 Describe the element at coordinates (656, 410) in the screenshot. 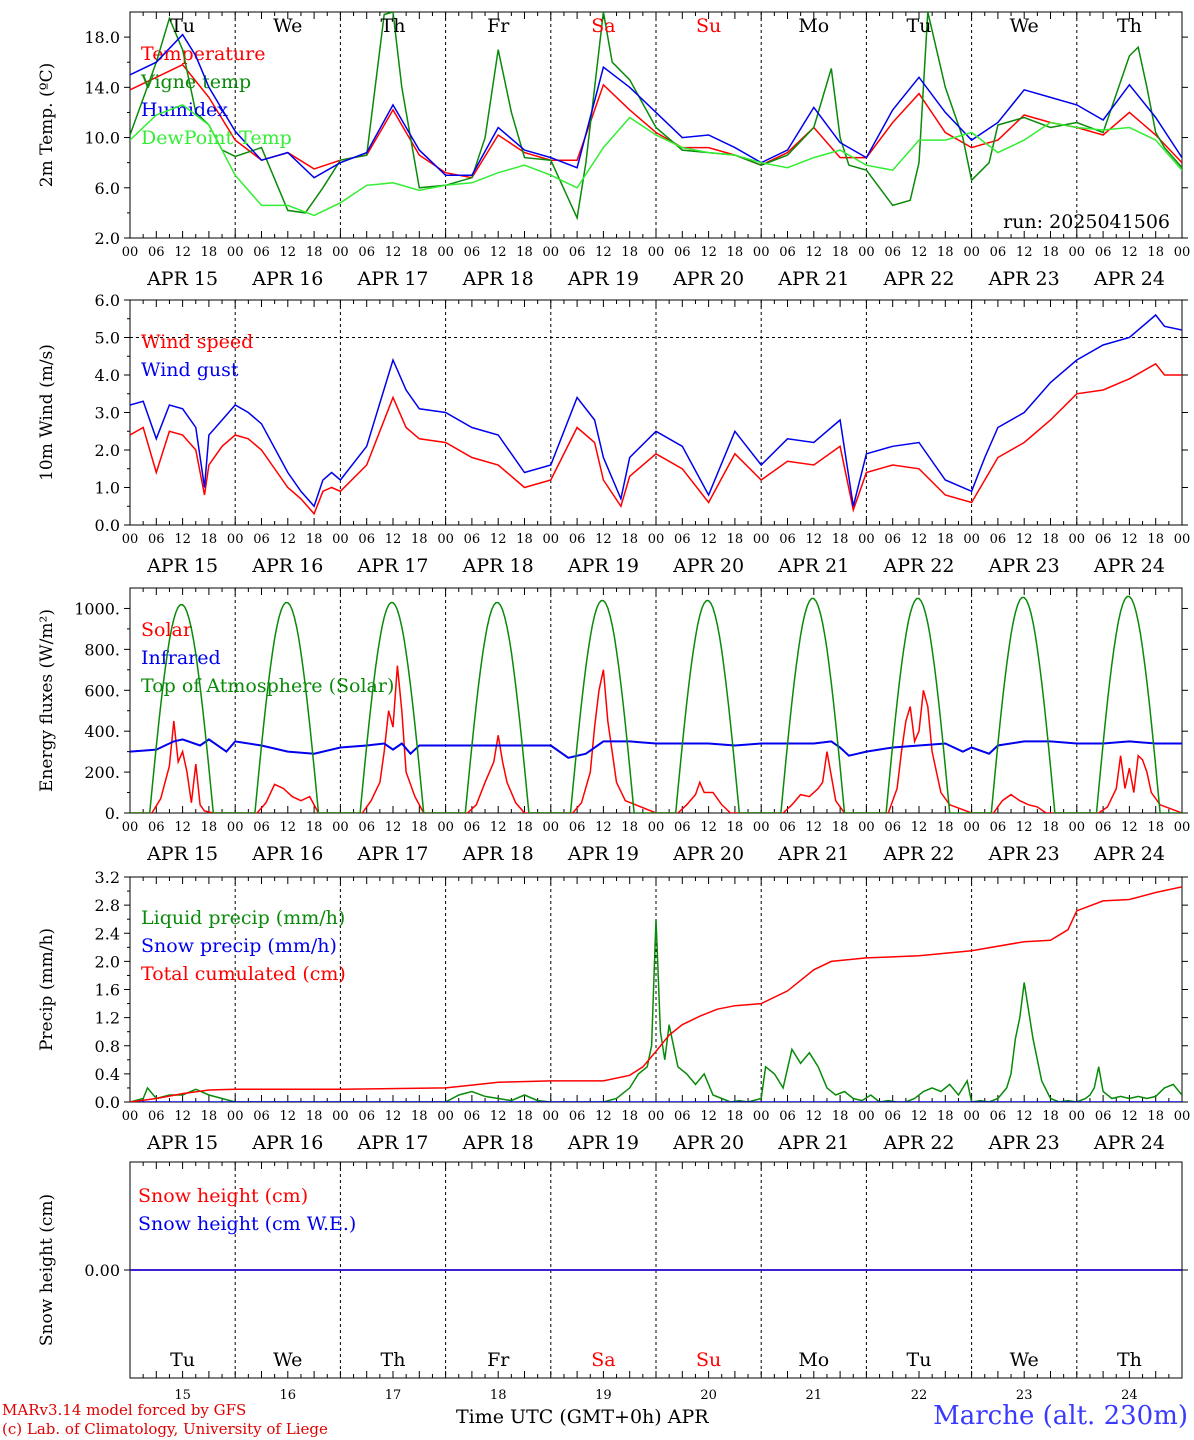

I see `series-line-wind-gust` at that location.